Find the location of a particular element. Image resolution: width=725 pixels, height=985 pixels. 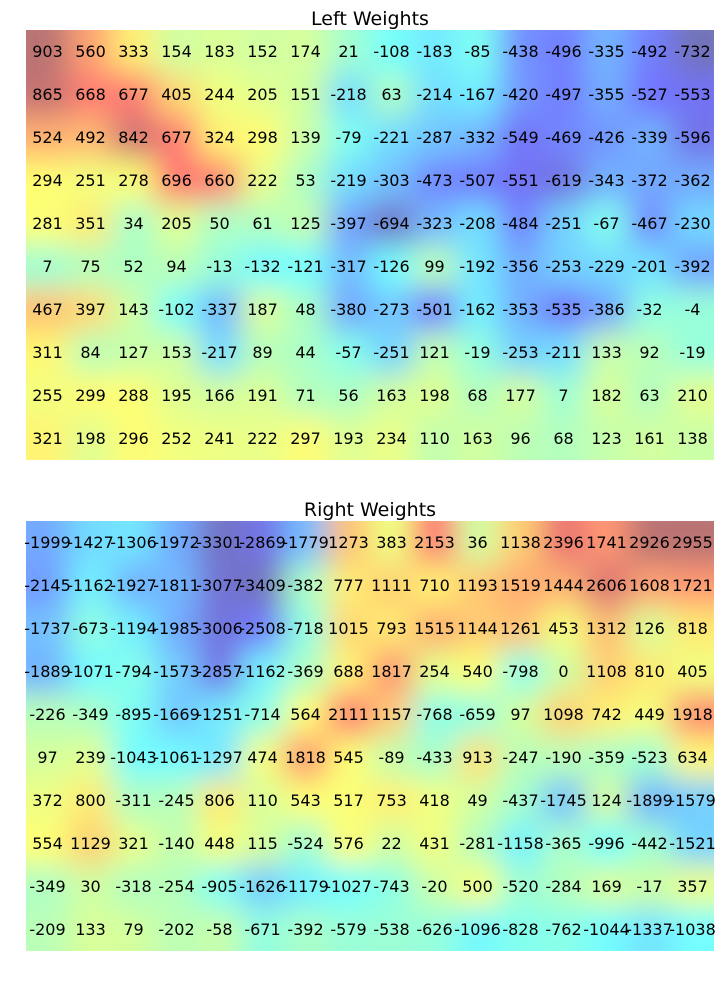

left-cell-value: 143 is located at coordinates (133, 309).